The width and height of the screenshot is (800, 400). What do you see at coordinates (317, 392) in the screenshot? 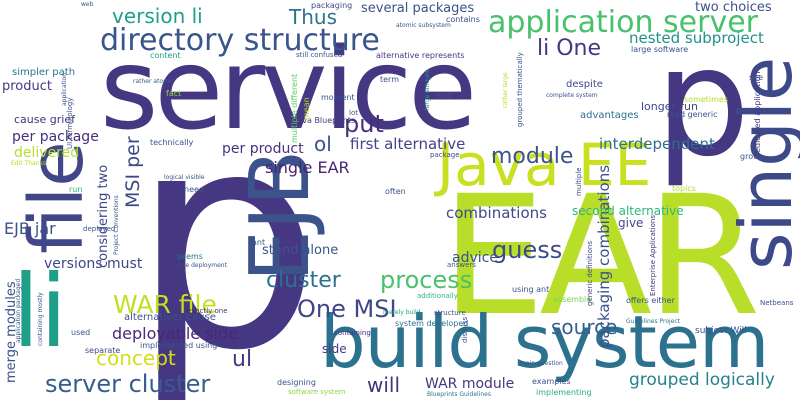
I see `word-software-system: software system` at bounding box center [317, 392].